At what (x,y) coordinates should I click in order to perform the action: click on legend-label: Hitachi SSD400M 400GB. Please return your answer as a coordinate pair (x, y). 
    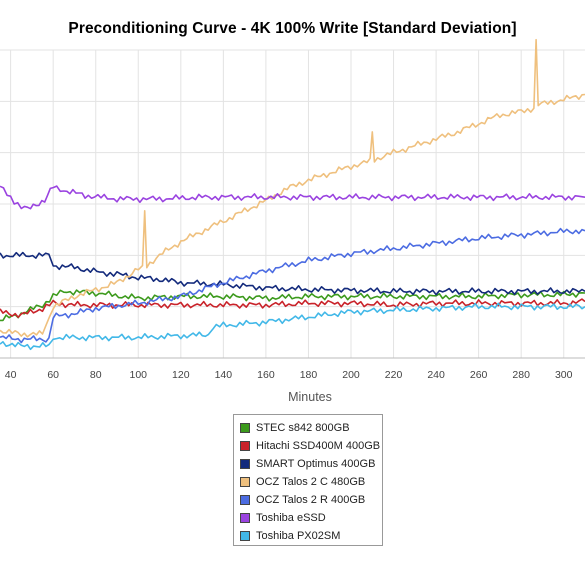
    Looking at the image, I should click on (318, 446).